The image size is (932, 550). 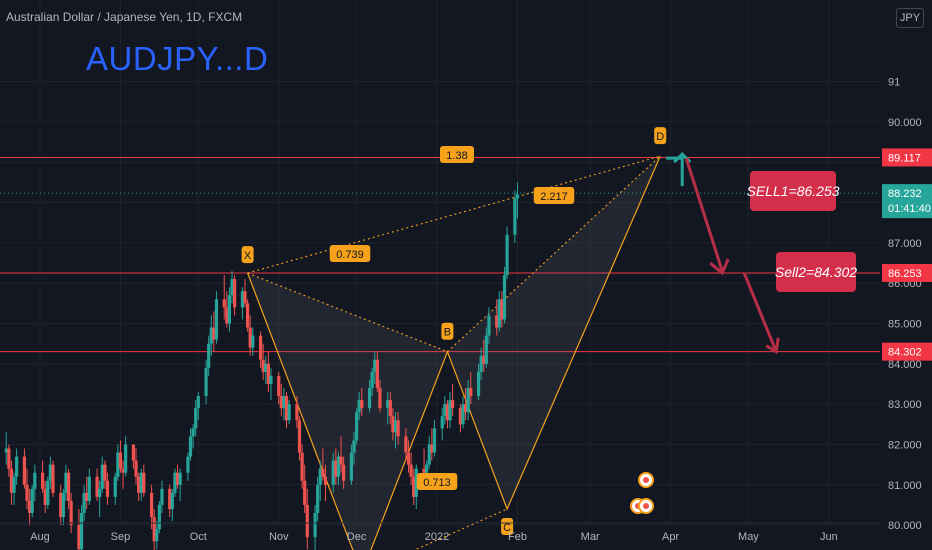 What do you see at coordinates (554, 195) in the screenshot?
I see `ratio-label-bd-bg` at bounding box center [554, 195].